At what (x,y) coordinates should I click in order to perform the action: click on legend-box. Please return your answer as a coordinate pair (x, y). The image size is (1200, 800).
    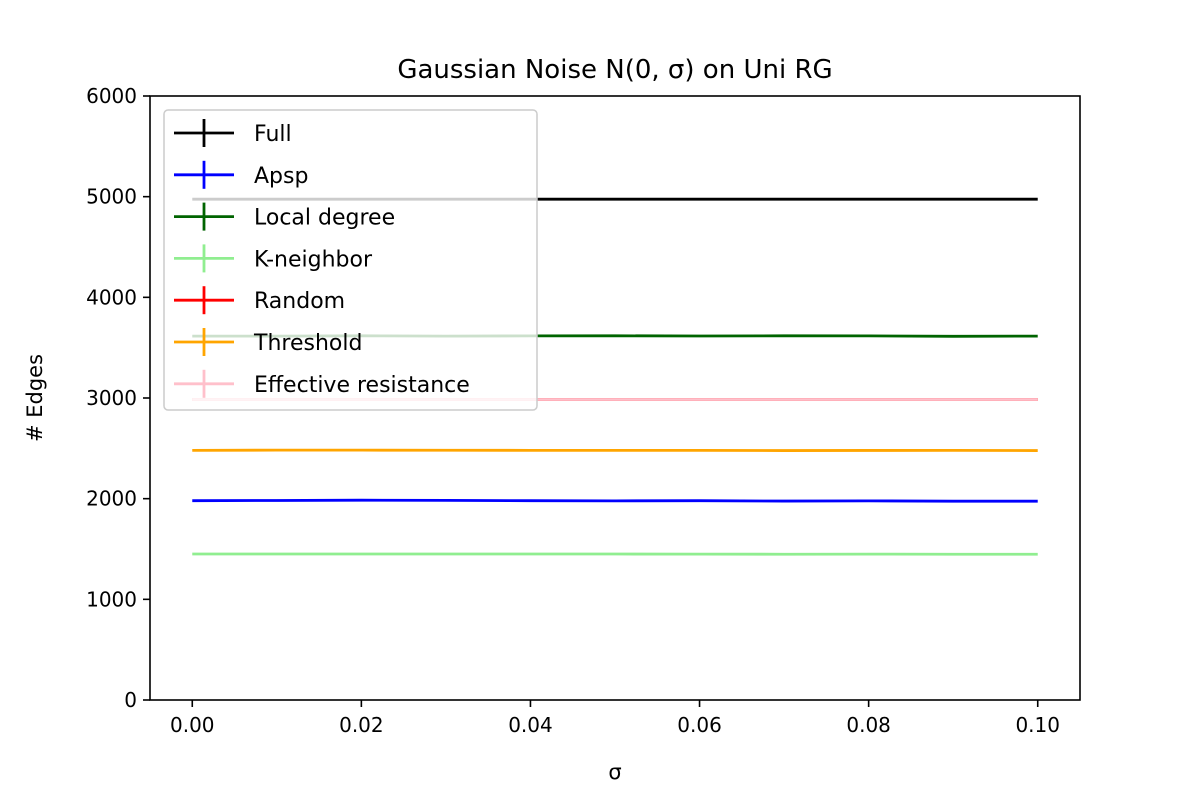
    Looking at the image, I should click on (350, 260).